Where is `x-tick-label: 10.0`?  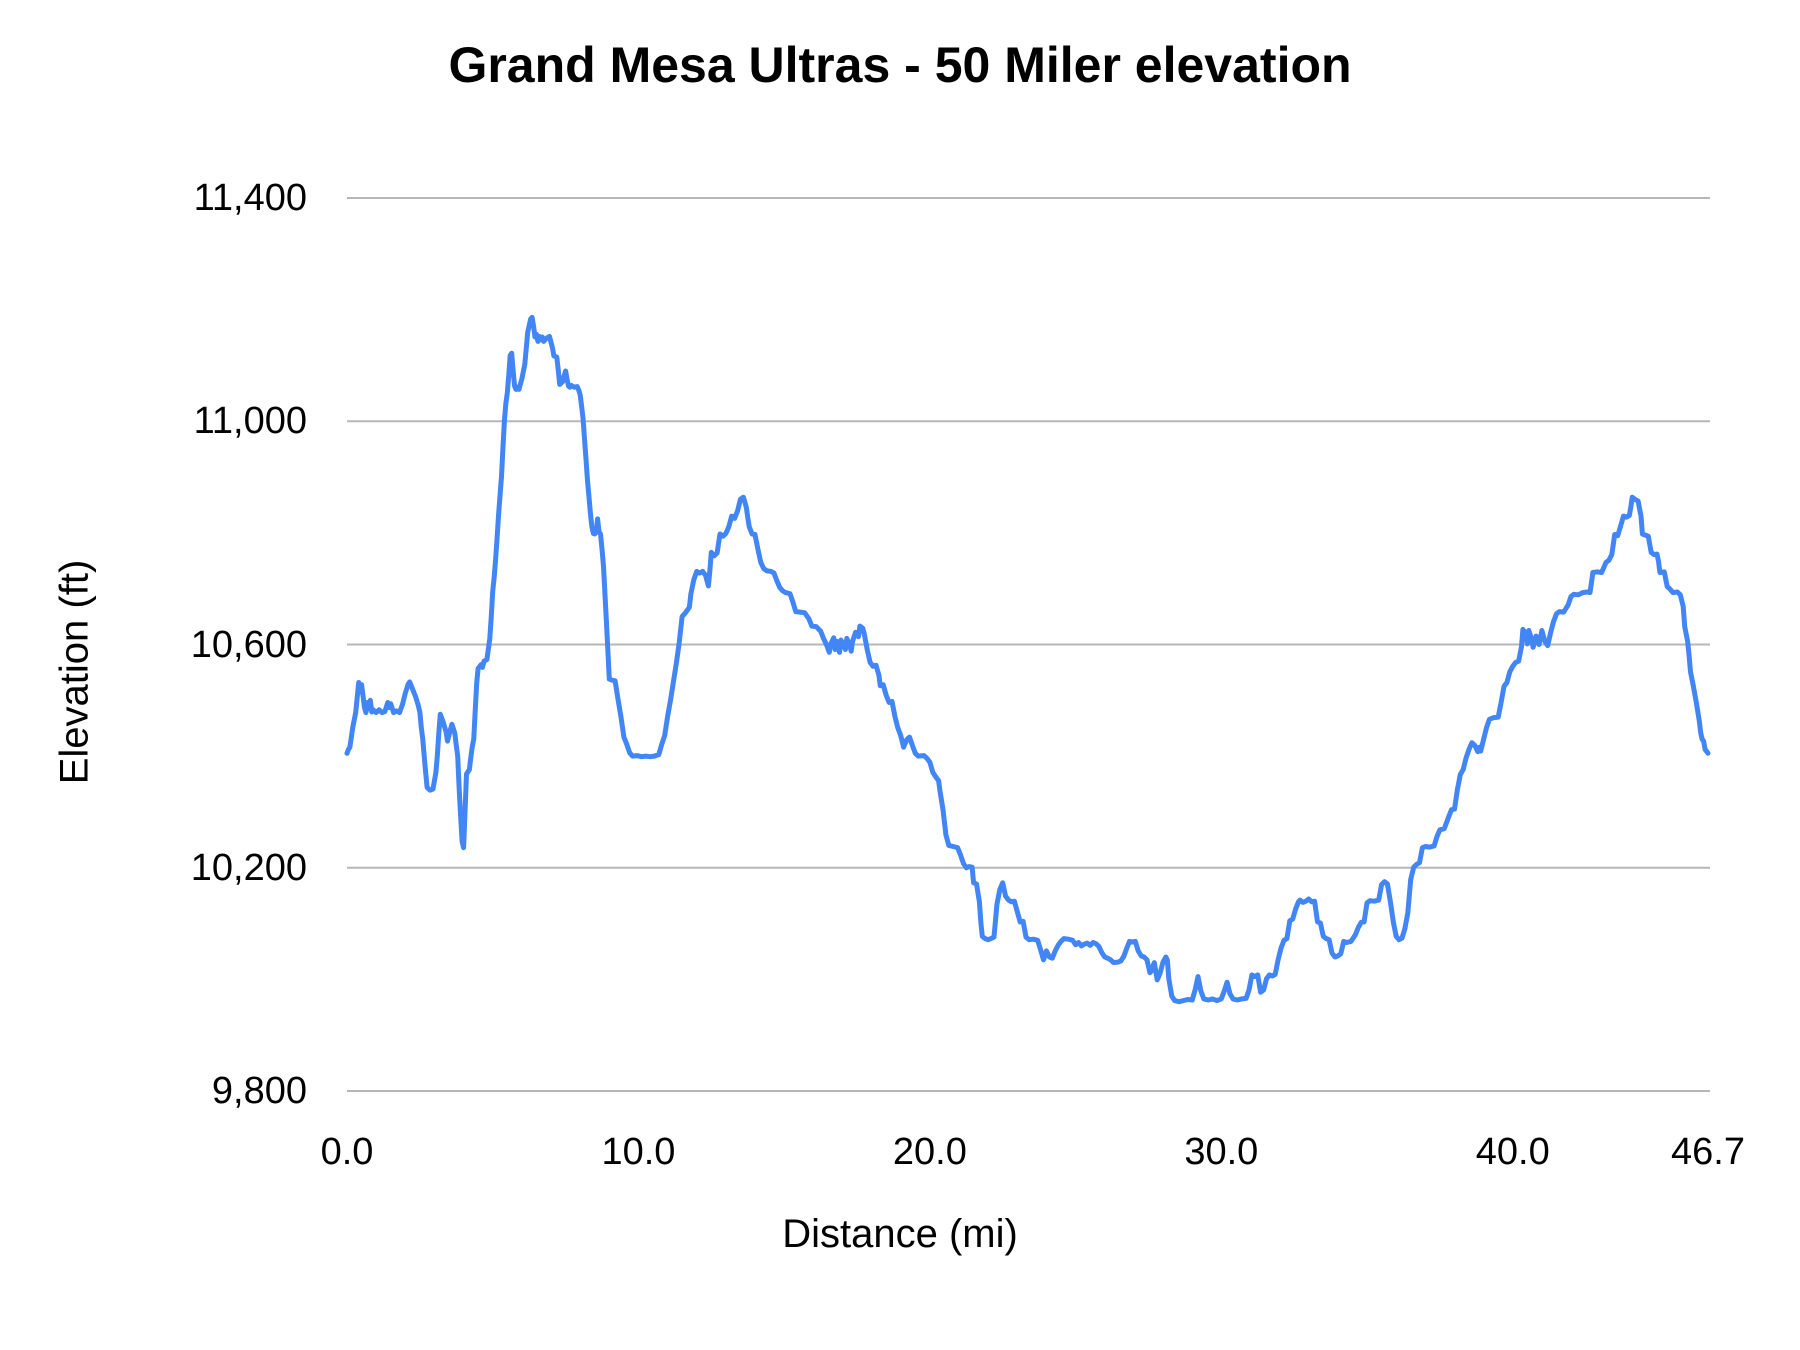
x-tick-label: 10.0 is located at coordinates (638, 1152).